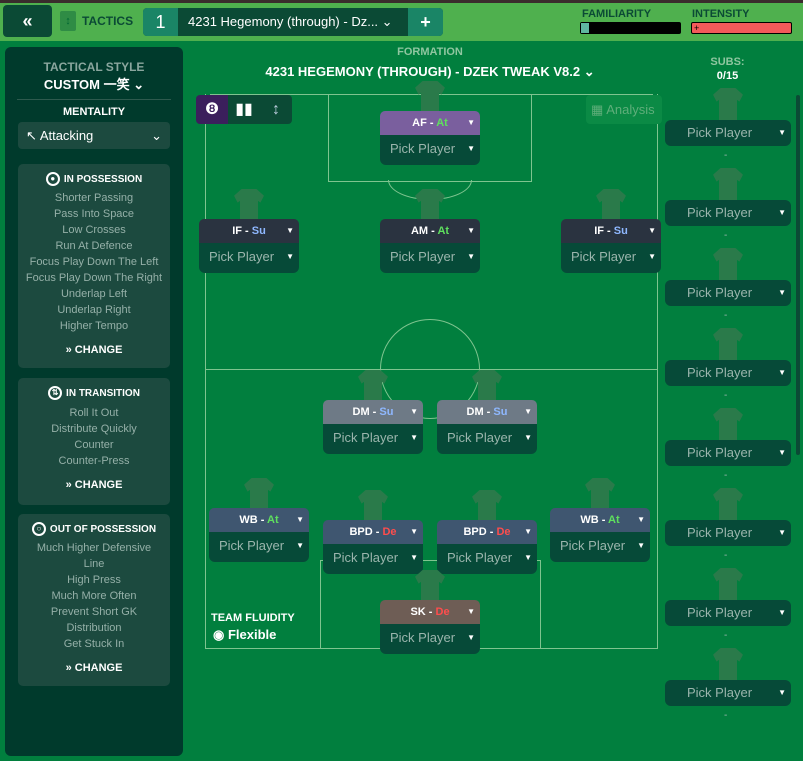  I want to click on change-in-possession-button: » CHANGE, so click(94, 350).